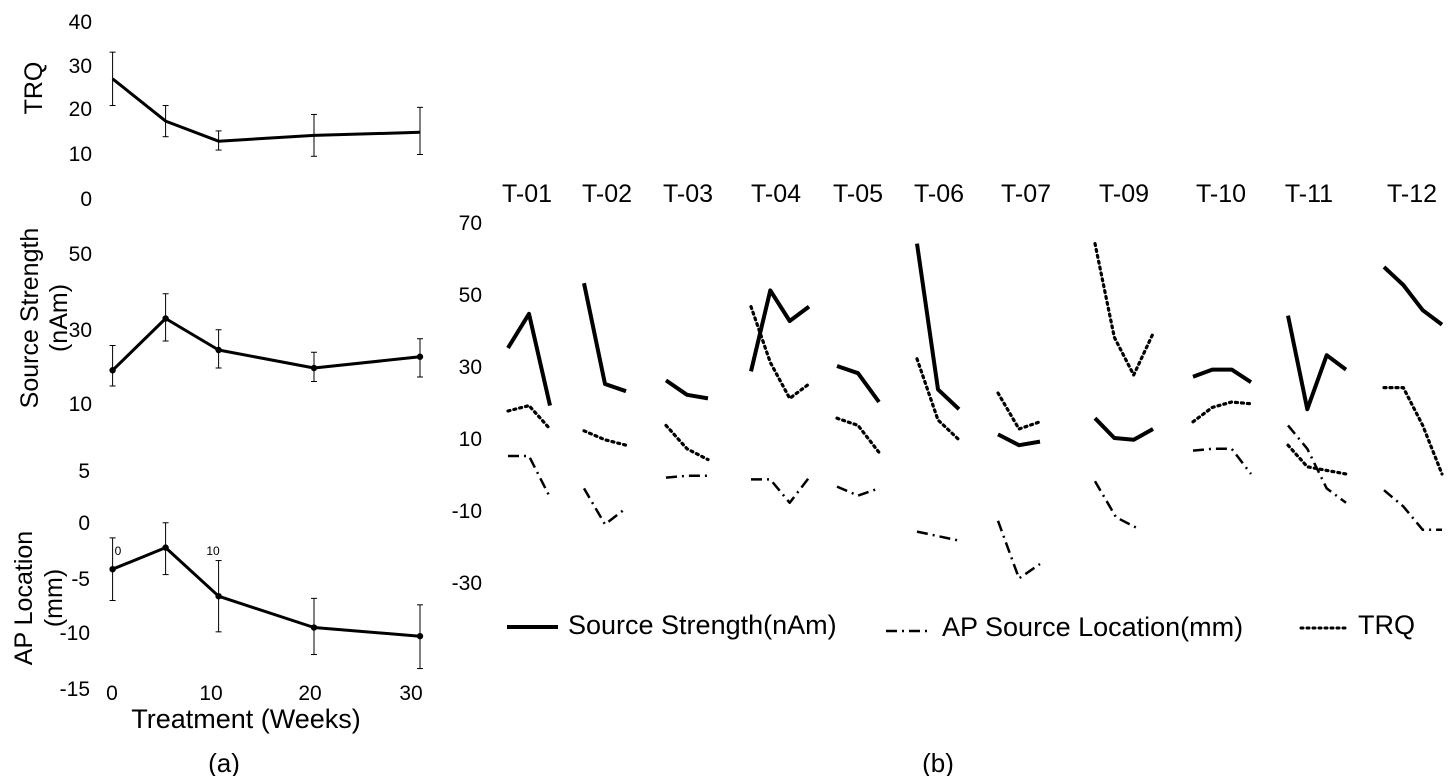 This screenshot has height=776, width=1456. I want to click on patient-label: T-10, so click(1221, 194).